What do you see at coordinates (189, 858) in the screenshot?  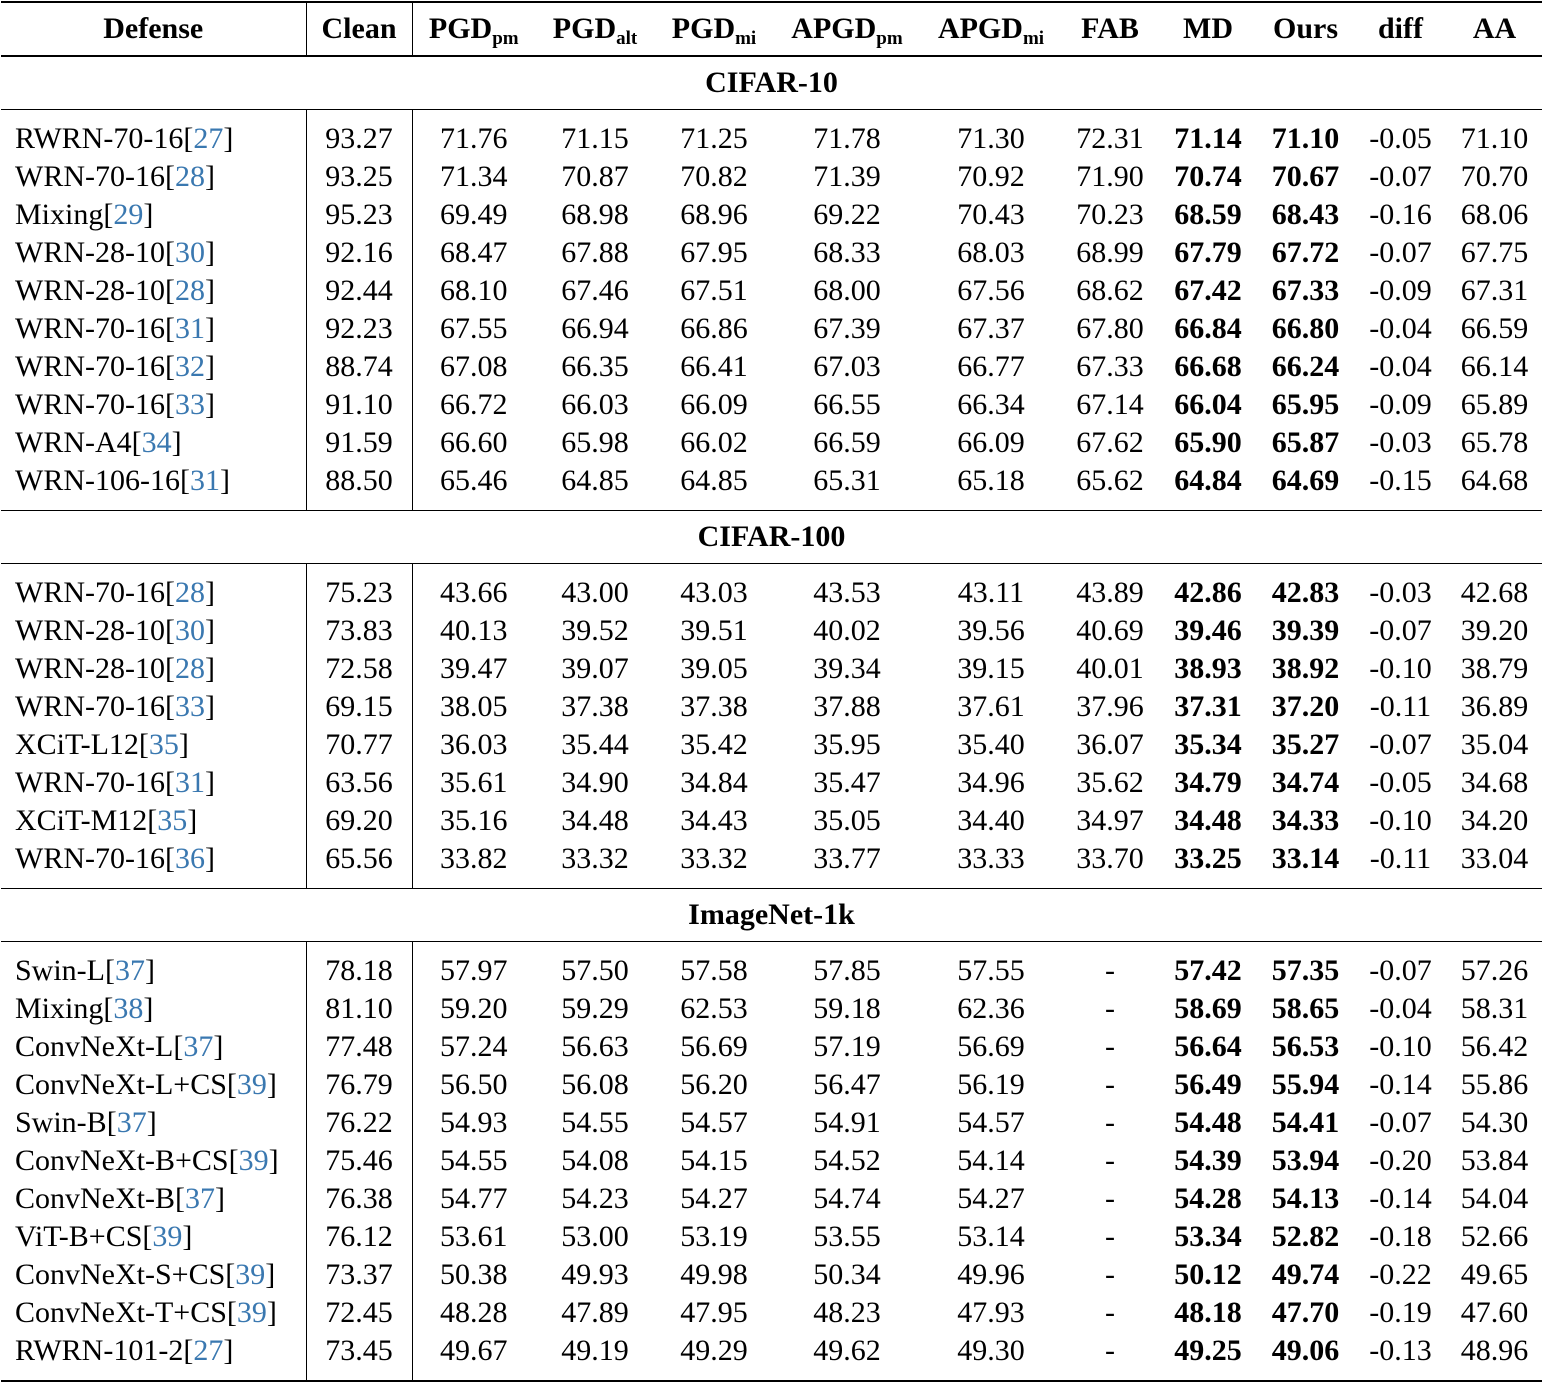 I see `citation-link: 36` at bounding box center [189, 858].